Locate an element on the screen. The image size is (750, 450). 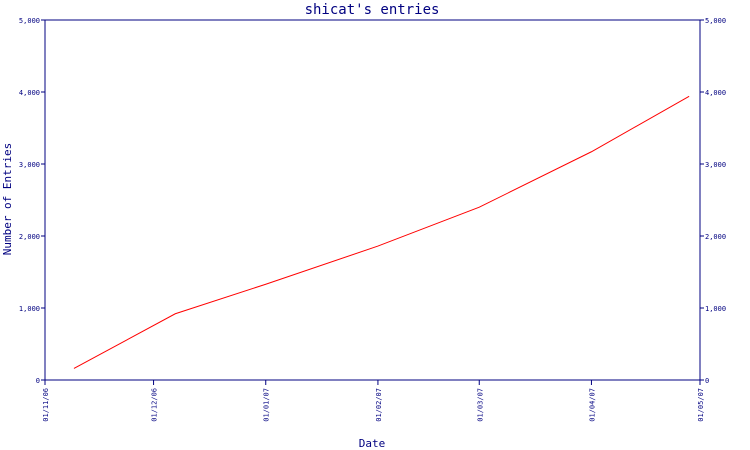
y-tick-label-left: 0 is located at coordinates (38, 381).